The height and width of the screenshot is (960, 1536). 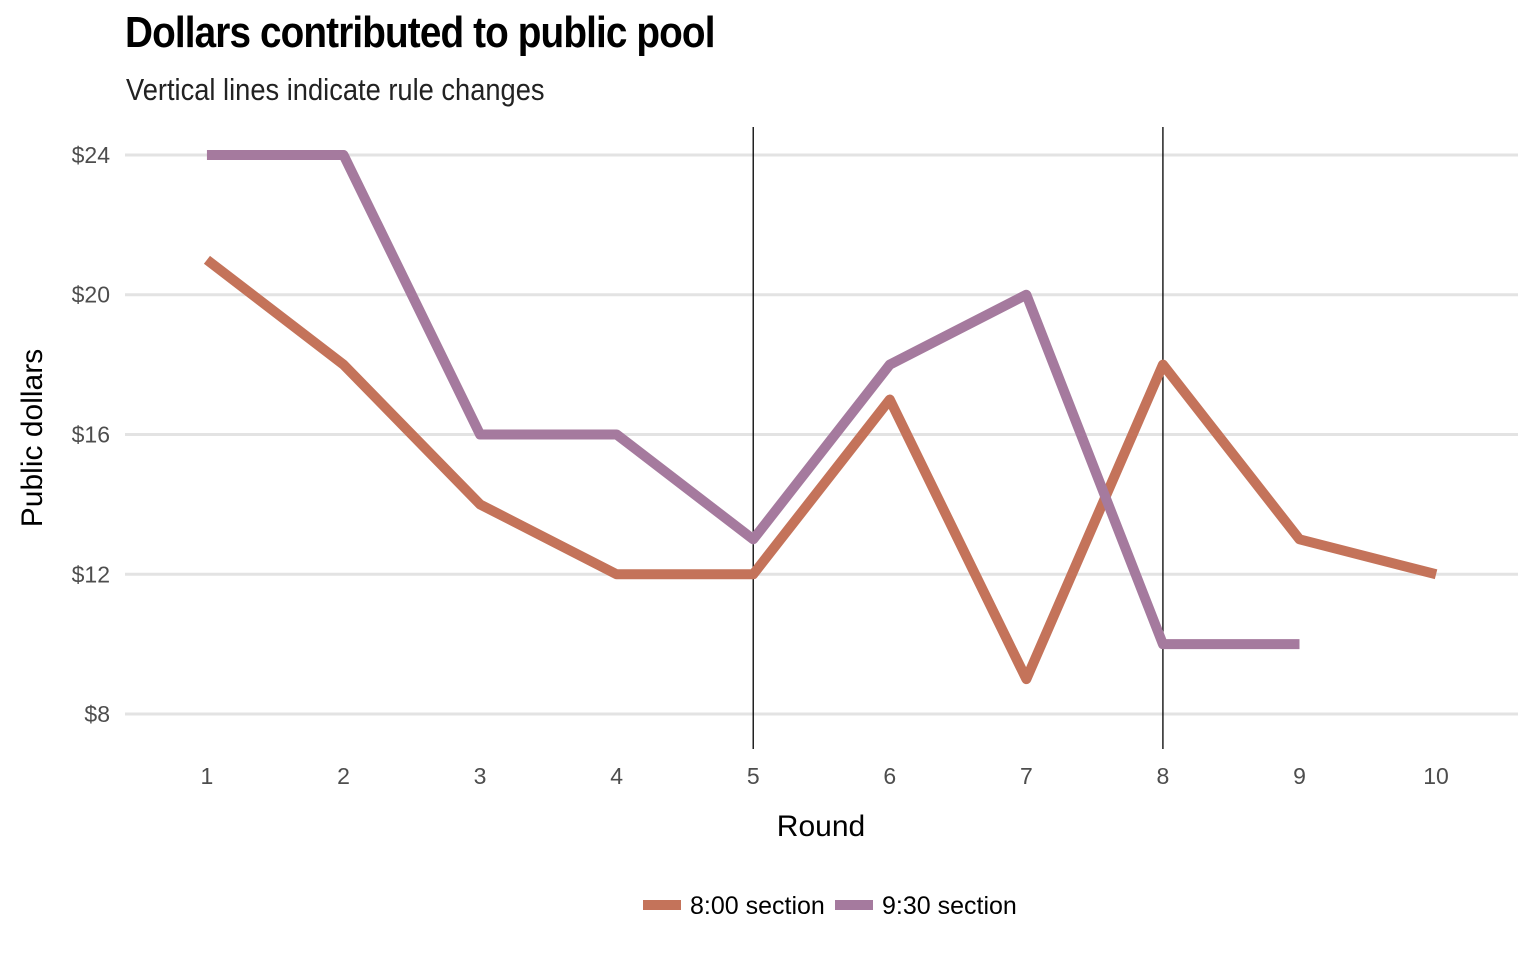 What do you see at coordinates (1026, 776) in the screenshot?
I see `x-tick-label: 7` at bounding box center [1026, 776].